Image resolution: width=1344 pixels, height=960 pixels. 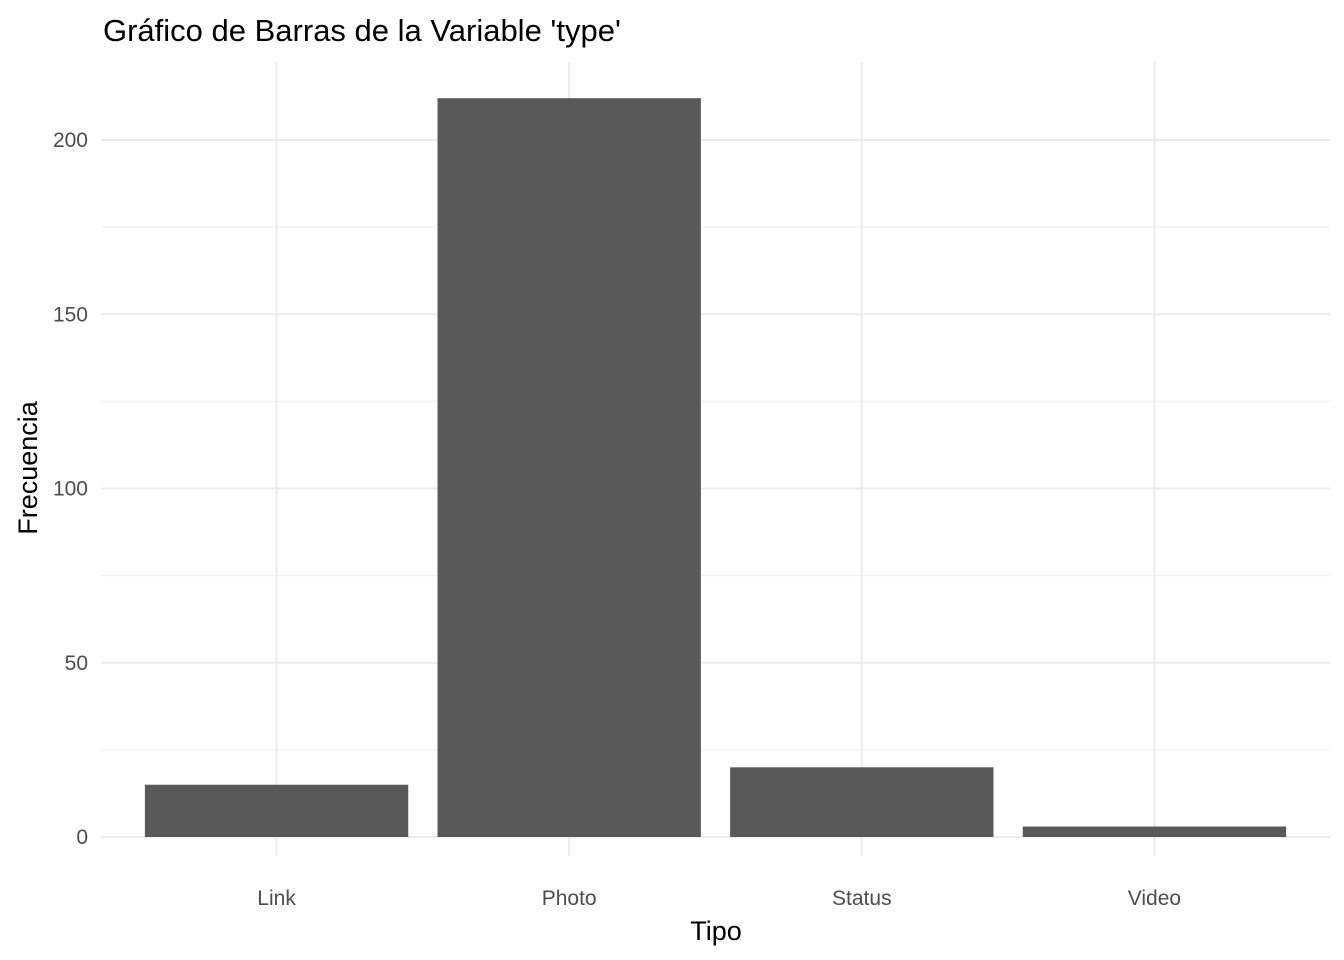 I want to click on bar-link, so click(x=276, y=810).